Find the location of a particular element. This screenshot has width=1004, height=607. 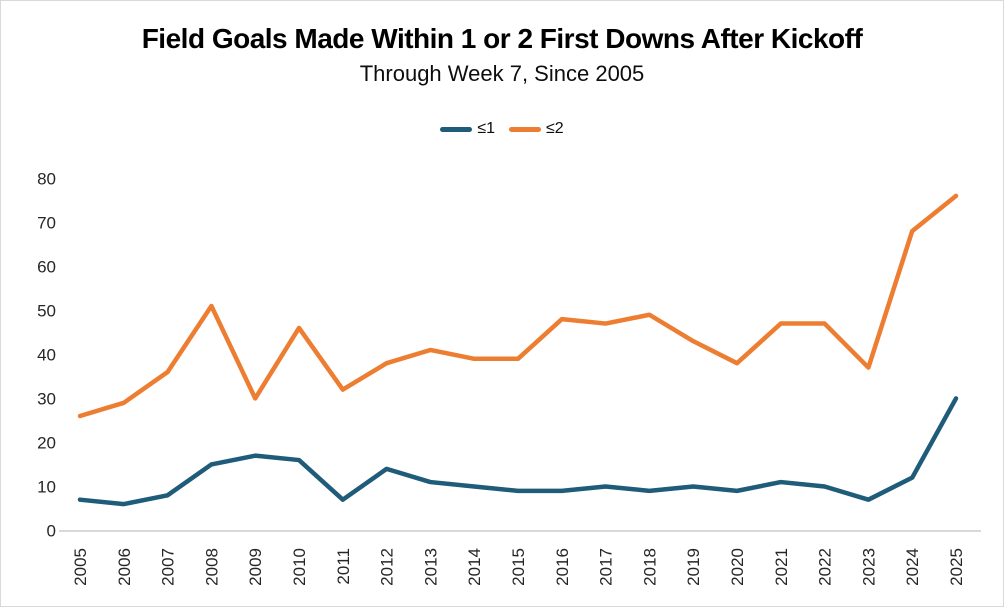

y-axis-tick-label: 50 is located at coordinates (46, 310).